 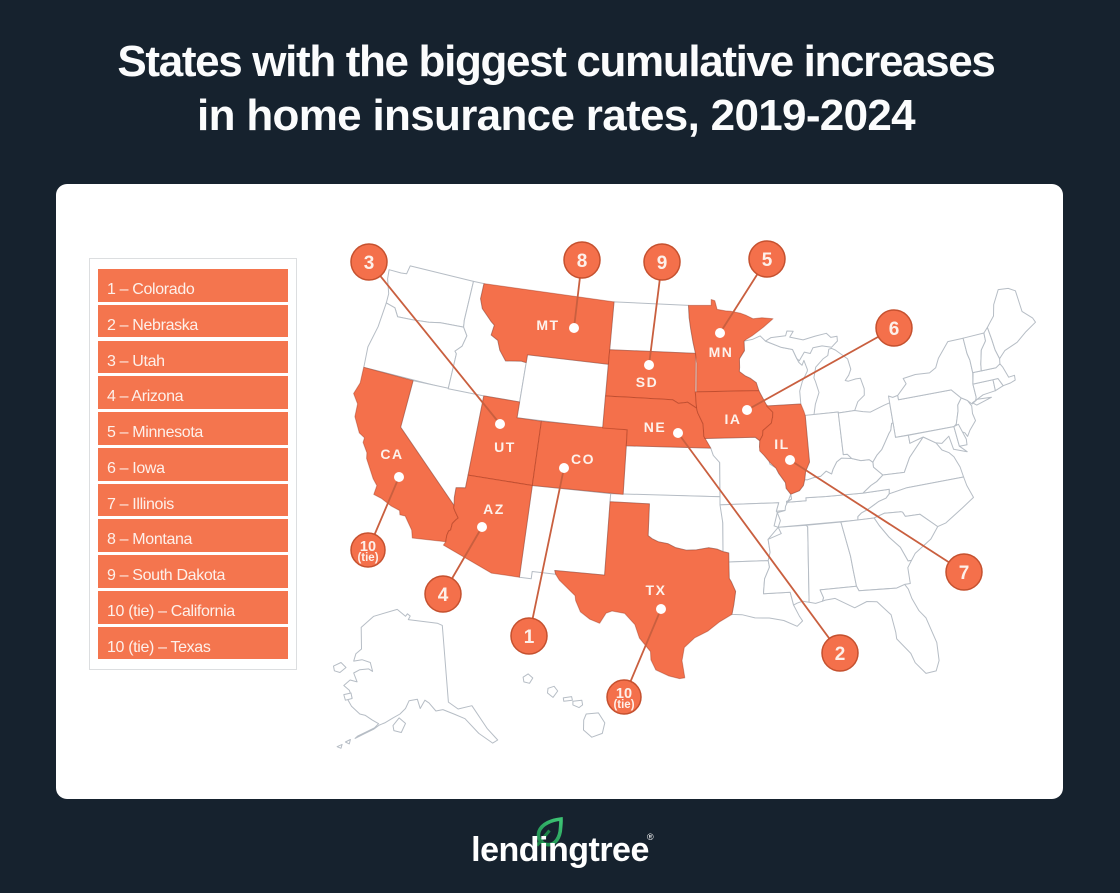 I want to click on svg-text: 9, so click(x=662, y=263).